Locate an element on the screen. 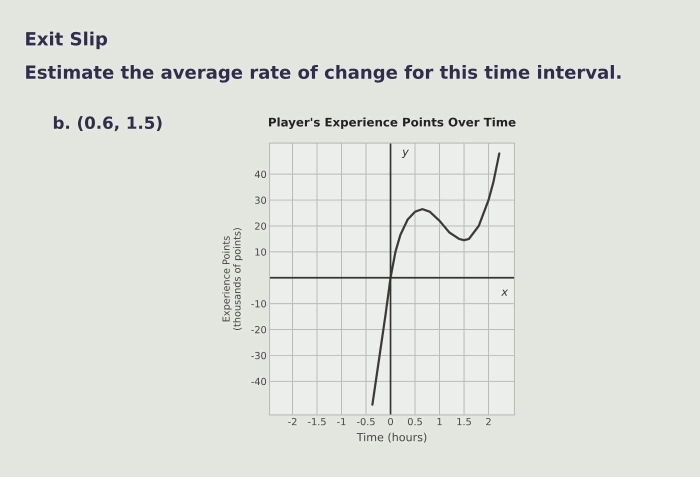  text: b. (0.6, 1.5) is located at coordinates (108, 124).